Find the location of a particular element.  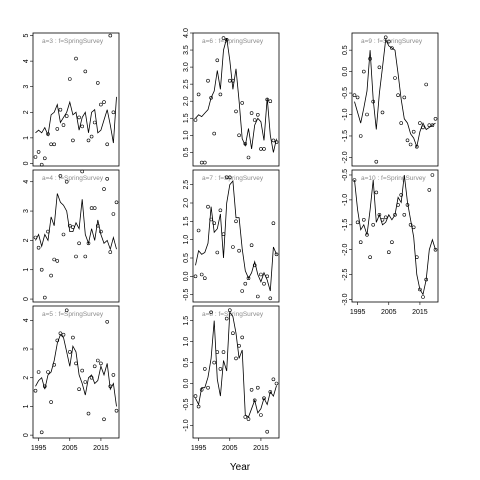

panel-label: a=8 : f=SpringSurvey is located at coordinates (233, 314).